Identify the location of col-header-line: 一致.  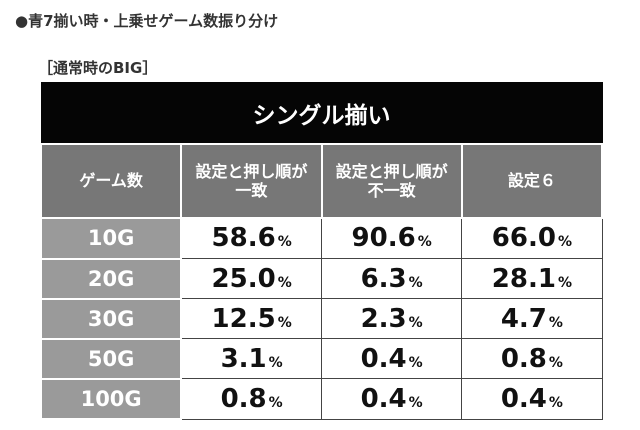
(251, 190).